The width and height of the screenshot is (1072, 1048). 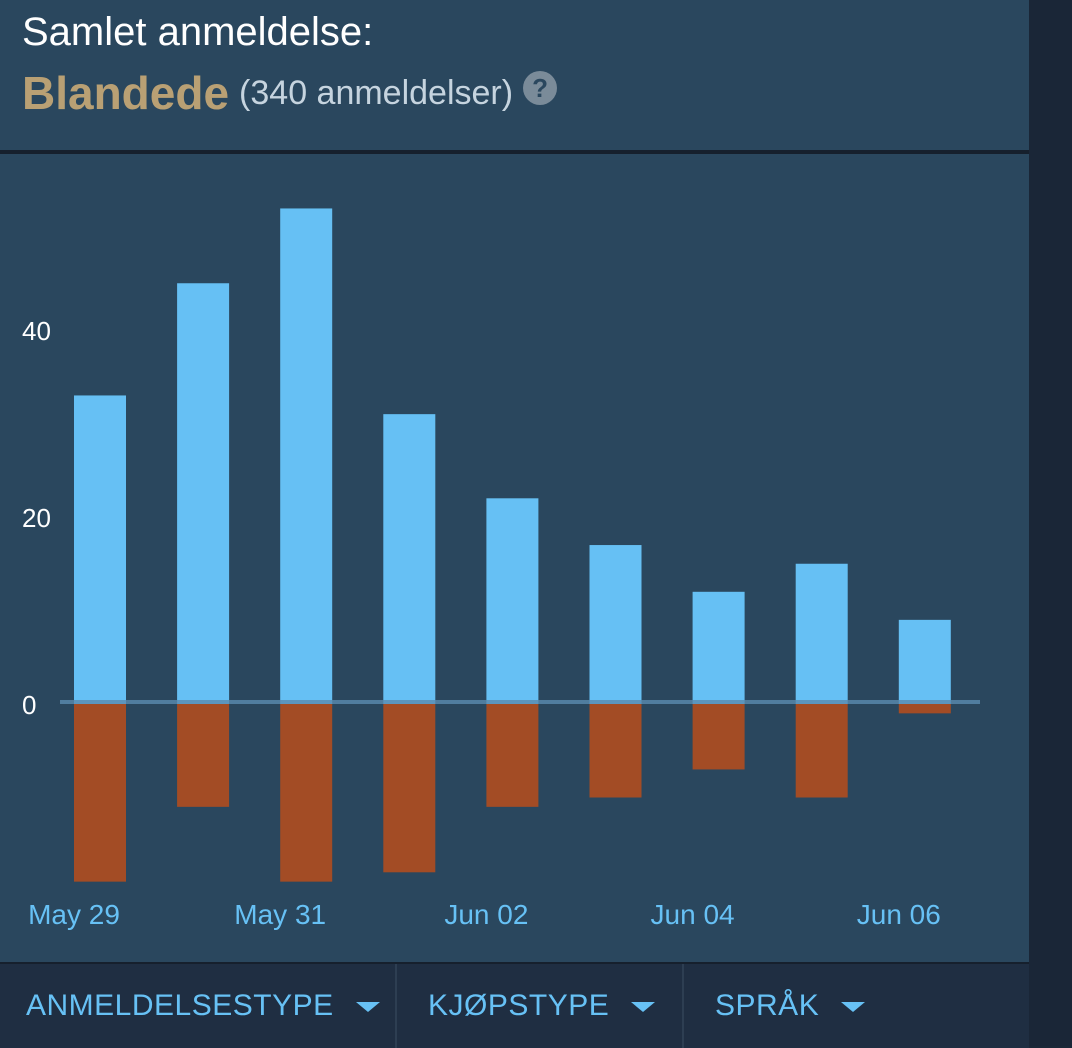 I want to click on summary-rating-line: Blandede (340 anmeldelser) ?, so click(x=290, y=93).